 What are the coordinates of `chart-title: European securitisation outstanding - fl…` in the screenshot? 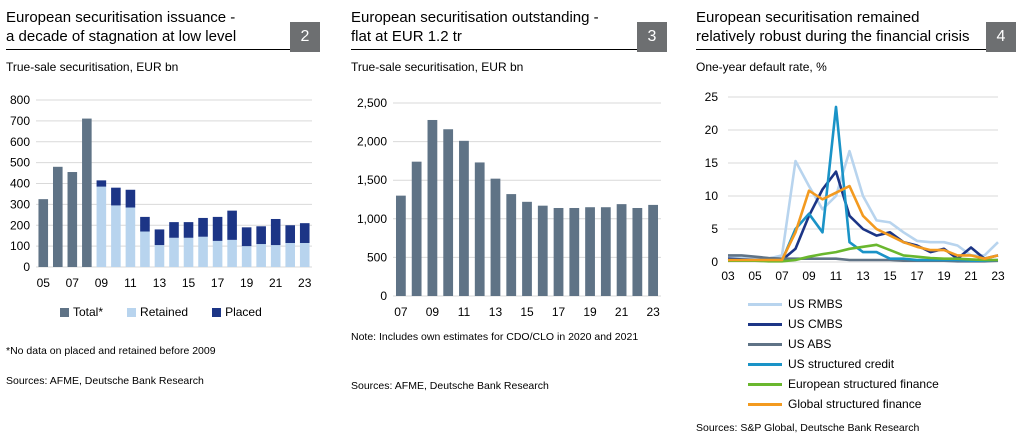 It's located at (475, 27).